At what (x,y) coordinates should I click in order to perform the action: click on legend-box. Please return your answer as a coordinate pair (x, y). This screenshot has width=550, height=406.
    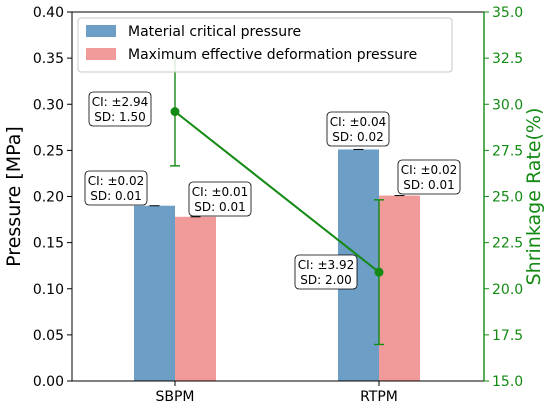
    Looking at the image, I should click on (265, 45).